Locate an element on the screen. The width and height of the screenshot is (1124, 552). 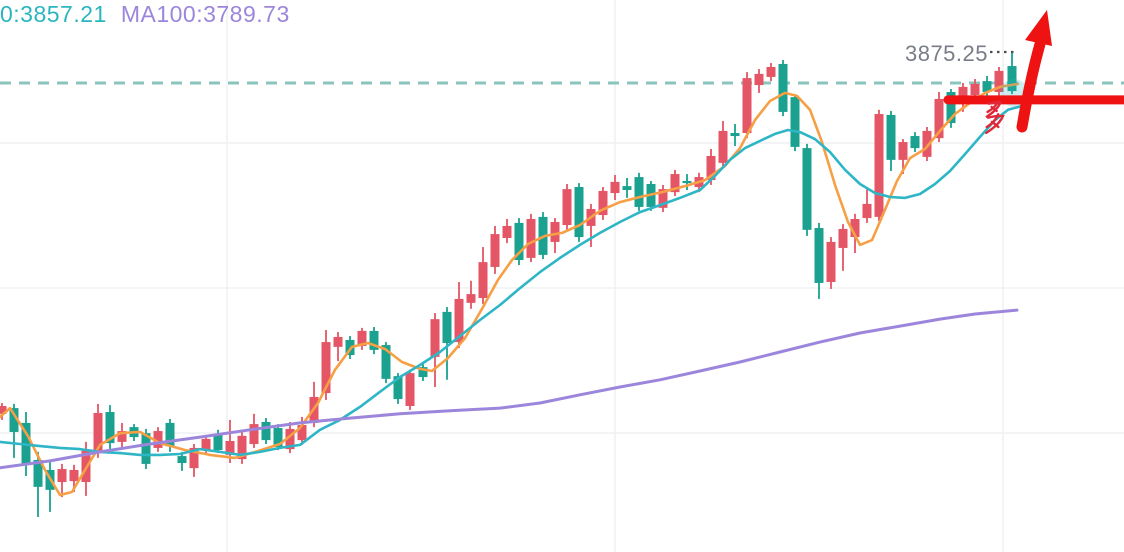
ma30-legend-value: 0:3857.21 is located at coordinates (53, 14).